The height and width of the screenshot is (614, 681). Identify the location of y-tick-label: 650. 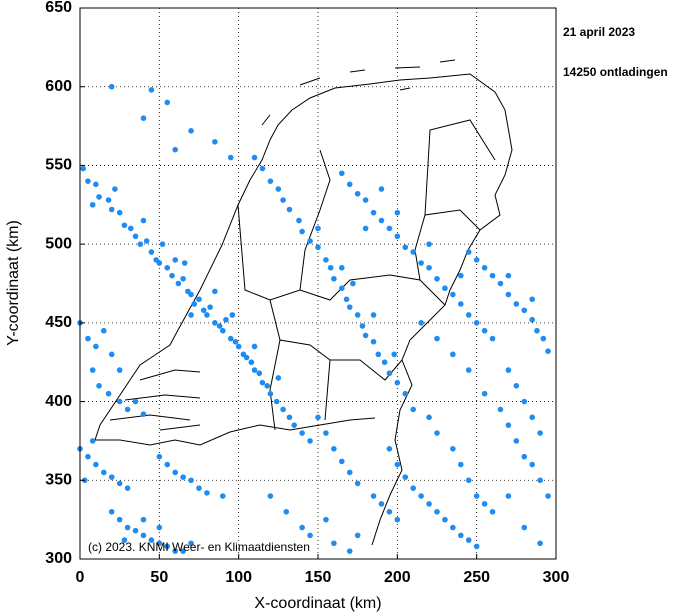
(58, 8).